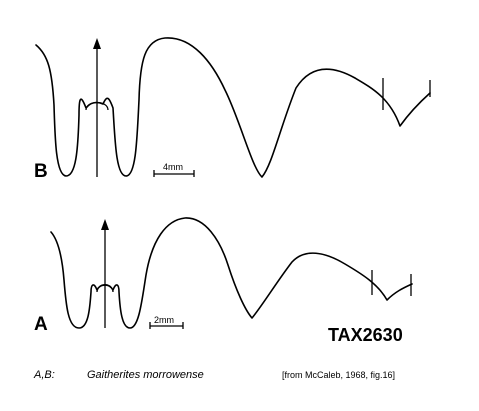 Image resolution: width=479 pixels, height=411 pixels. Describe the element at coordinates (145, 375) in the screenshot. I see `caption-species: Gaitherites morrowense` at that location.